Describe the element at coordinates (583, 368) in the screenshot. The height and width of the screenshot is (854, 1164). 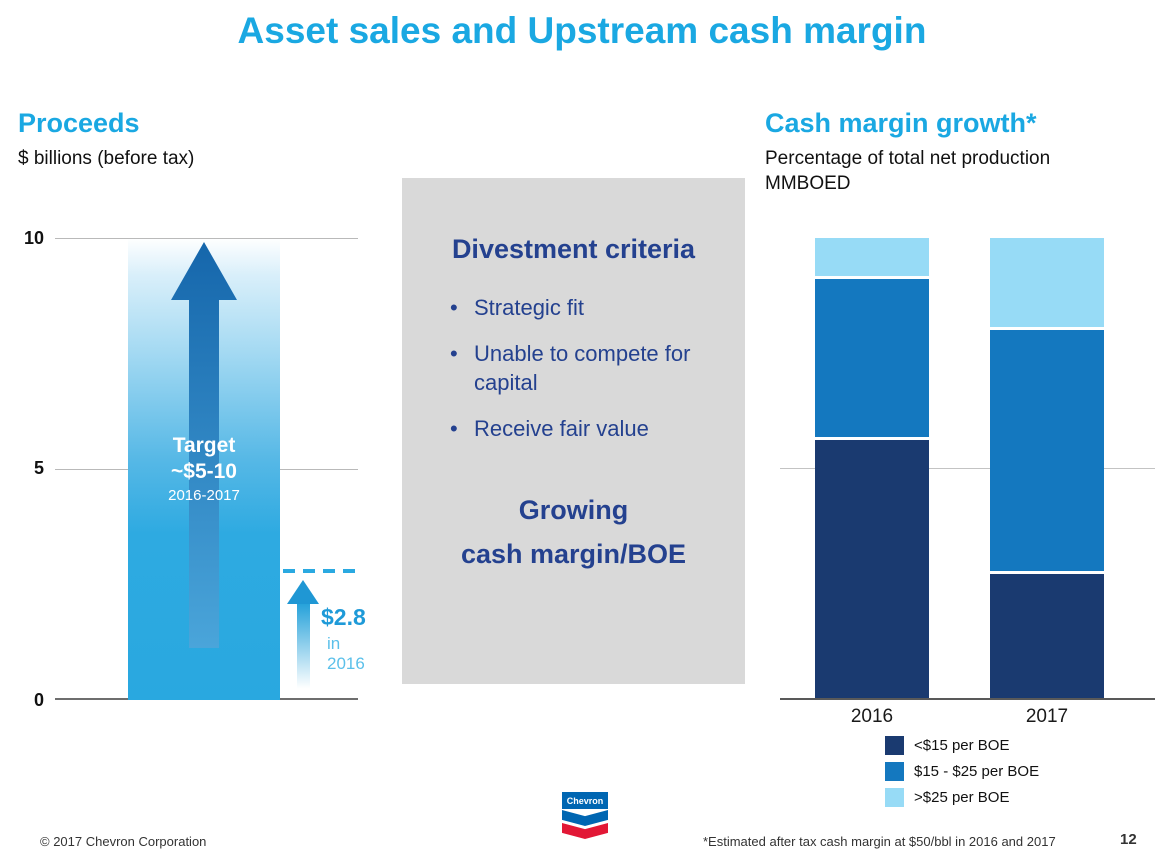
I see `criteria-bullet: Unable to compete for capital` at that location.